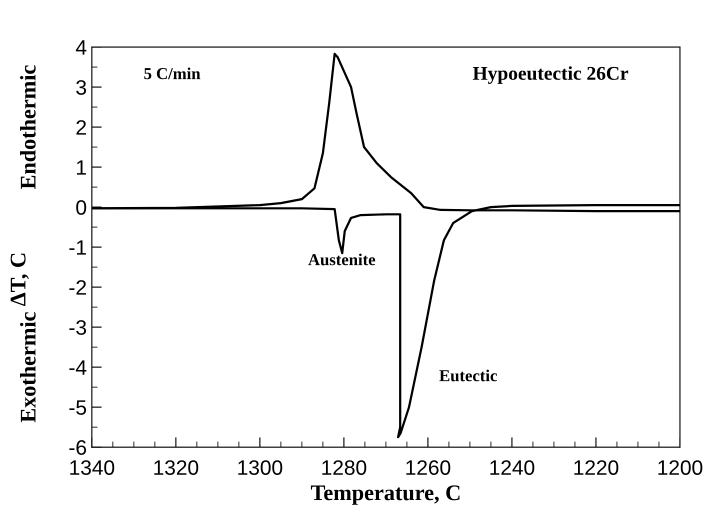 Image resolution: width=712 pixels, height=523 pixels. What do you see at coordinates (596, 467) in the screenshot?
I see `x-tick-label: 1220` at bounding box center [596, 467].